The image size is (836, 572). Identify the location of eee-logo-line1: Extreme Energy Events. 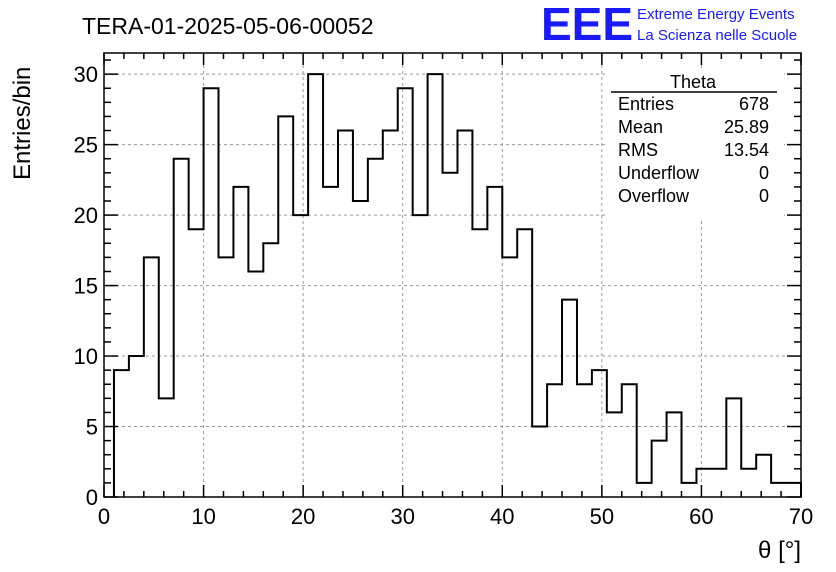
(716, 14).